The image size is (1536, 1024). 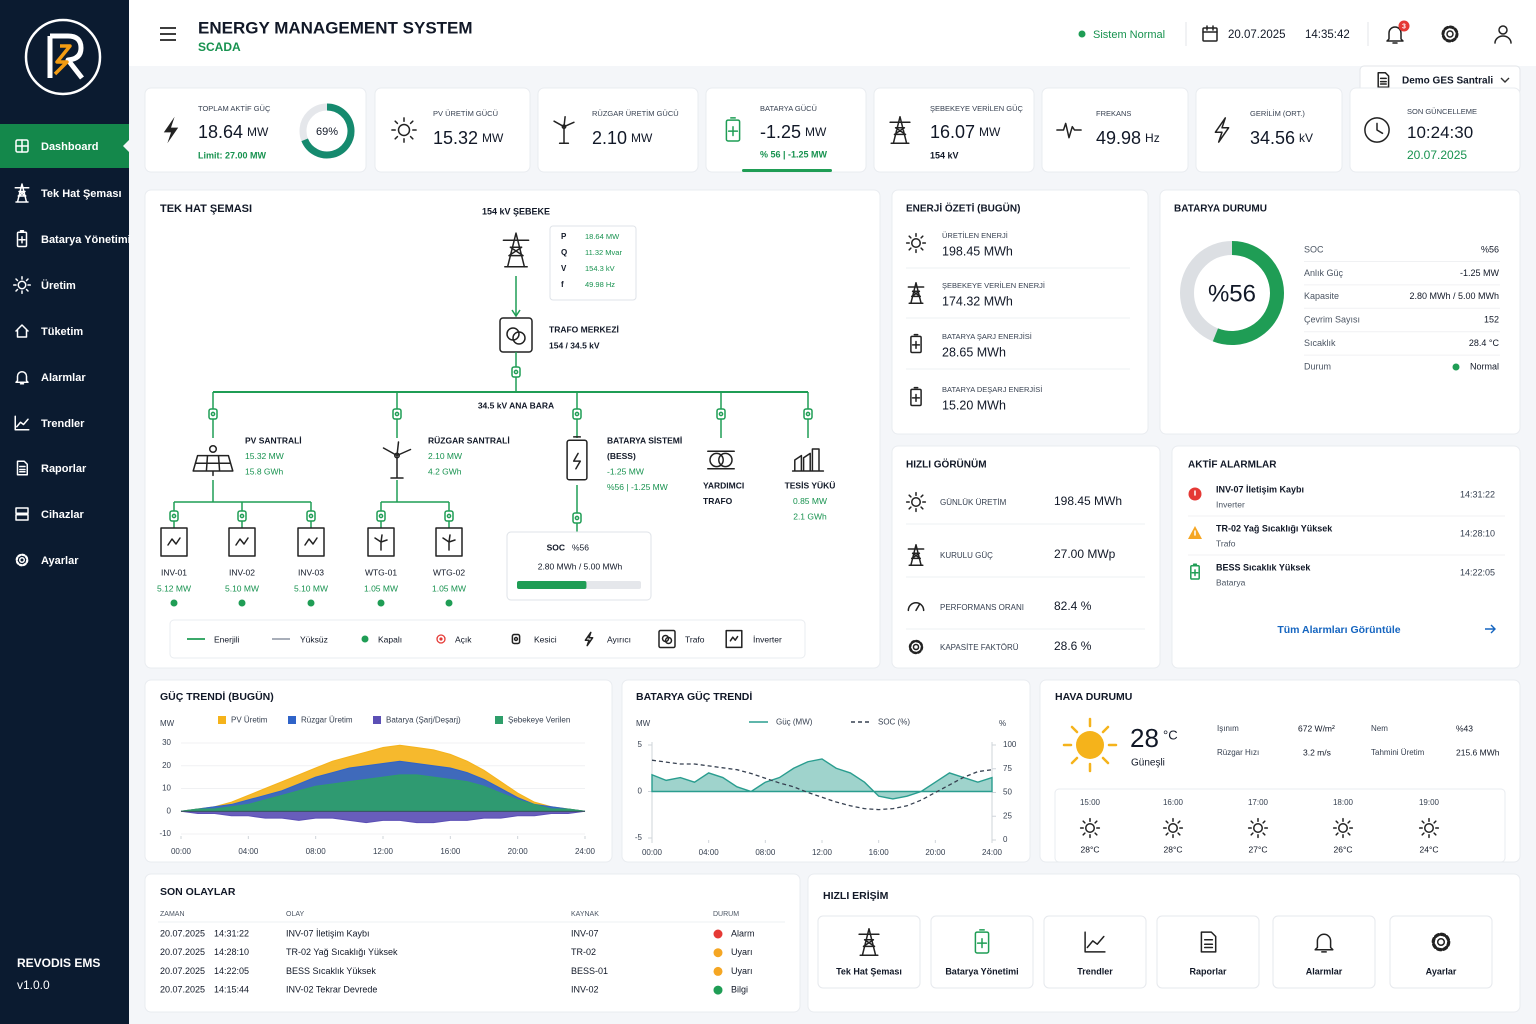 I want to click on icon-load, so click(x=808, y=460).